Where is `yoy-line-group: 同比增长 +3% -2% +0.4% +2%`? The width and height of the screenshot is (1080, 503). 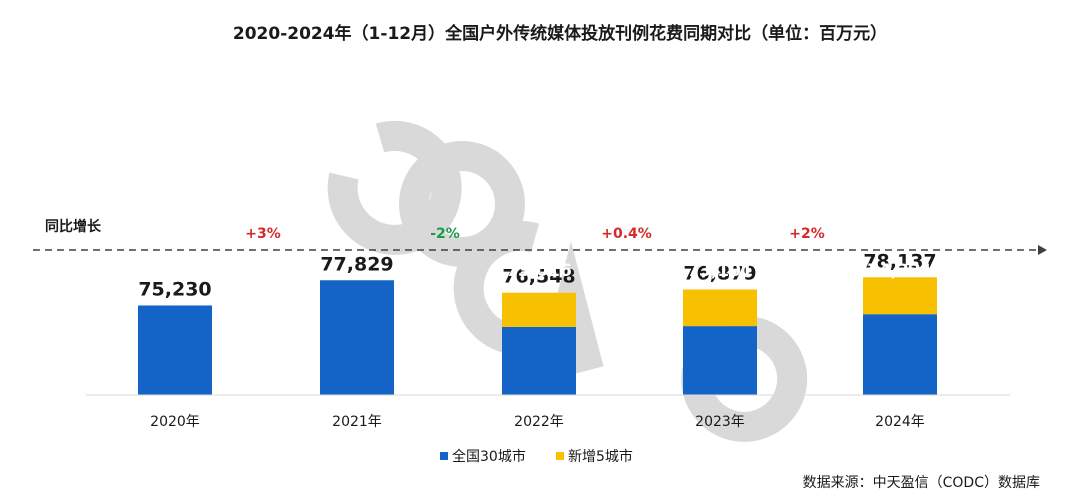 yoy-line-group: 同比增长 +3% -2% +0.4% +2% is located at coordinates (540, 236).